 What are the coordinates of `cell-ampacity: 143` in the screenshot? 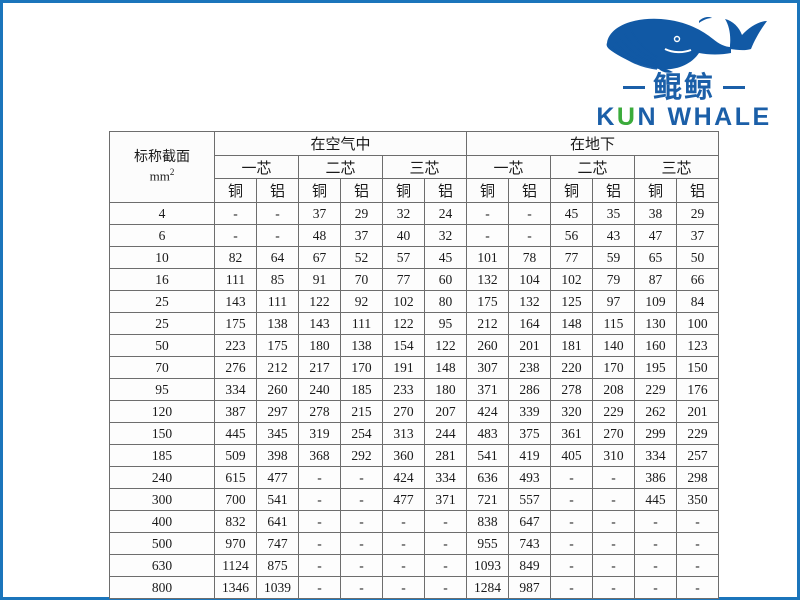 It's located at (235, 301).